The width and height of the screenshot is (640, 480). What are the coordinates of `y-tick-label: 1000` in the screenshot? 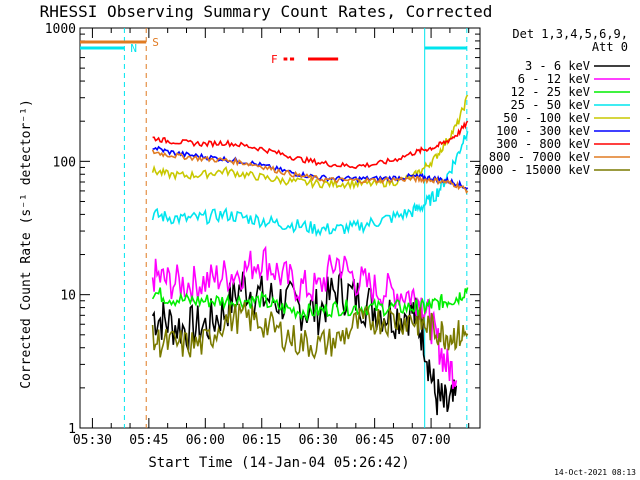 It's located at (60, 29).